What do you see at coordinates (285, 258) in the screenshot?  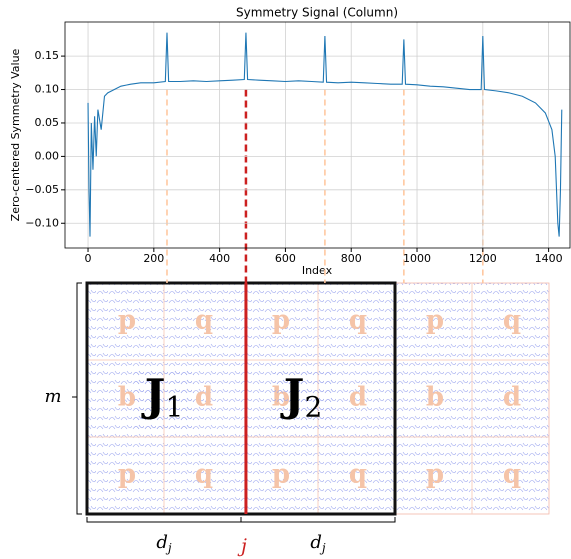 I see `x-tick-label: 600` at bounding box center [285, 258].